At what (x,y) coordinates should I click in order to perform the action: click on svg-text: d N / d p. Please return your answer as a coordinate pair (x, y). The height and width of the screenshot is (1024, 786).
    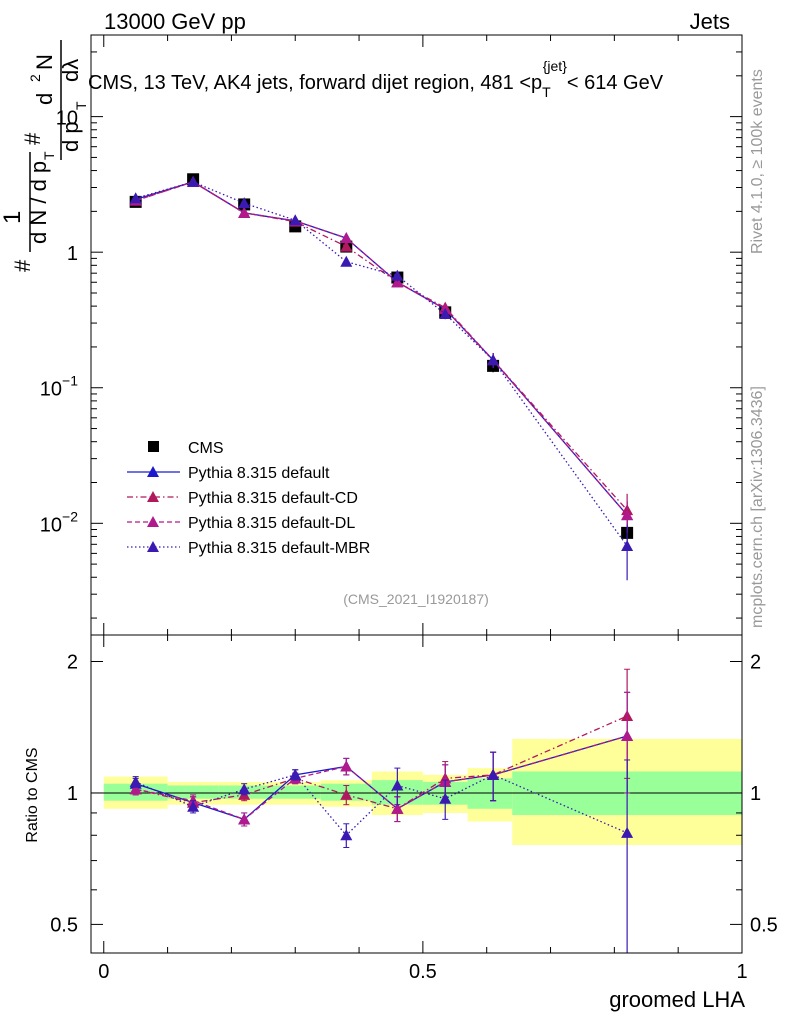
    Looking at the image, I should click on (38, 202).